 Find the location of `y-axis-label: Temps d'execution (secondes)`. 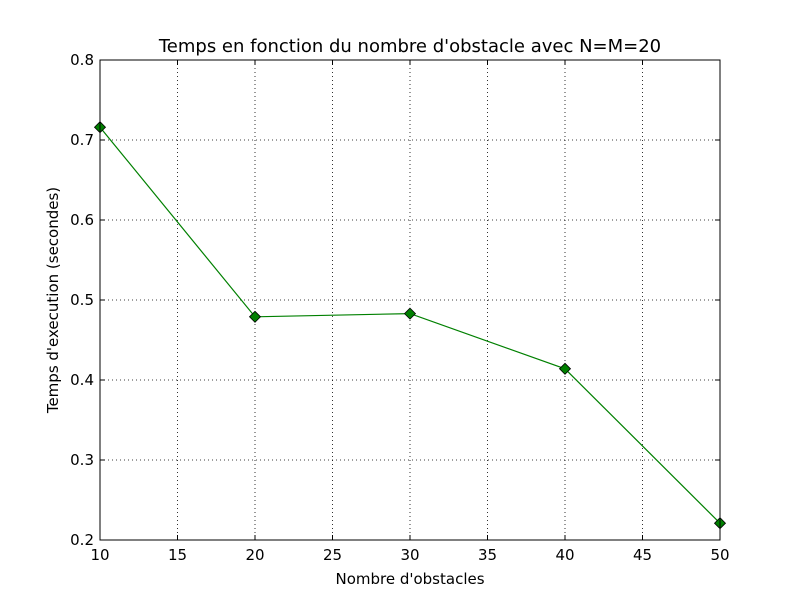

y-axis-label: Temps d'execution (secondes) is located at coordinates (53, 300).